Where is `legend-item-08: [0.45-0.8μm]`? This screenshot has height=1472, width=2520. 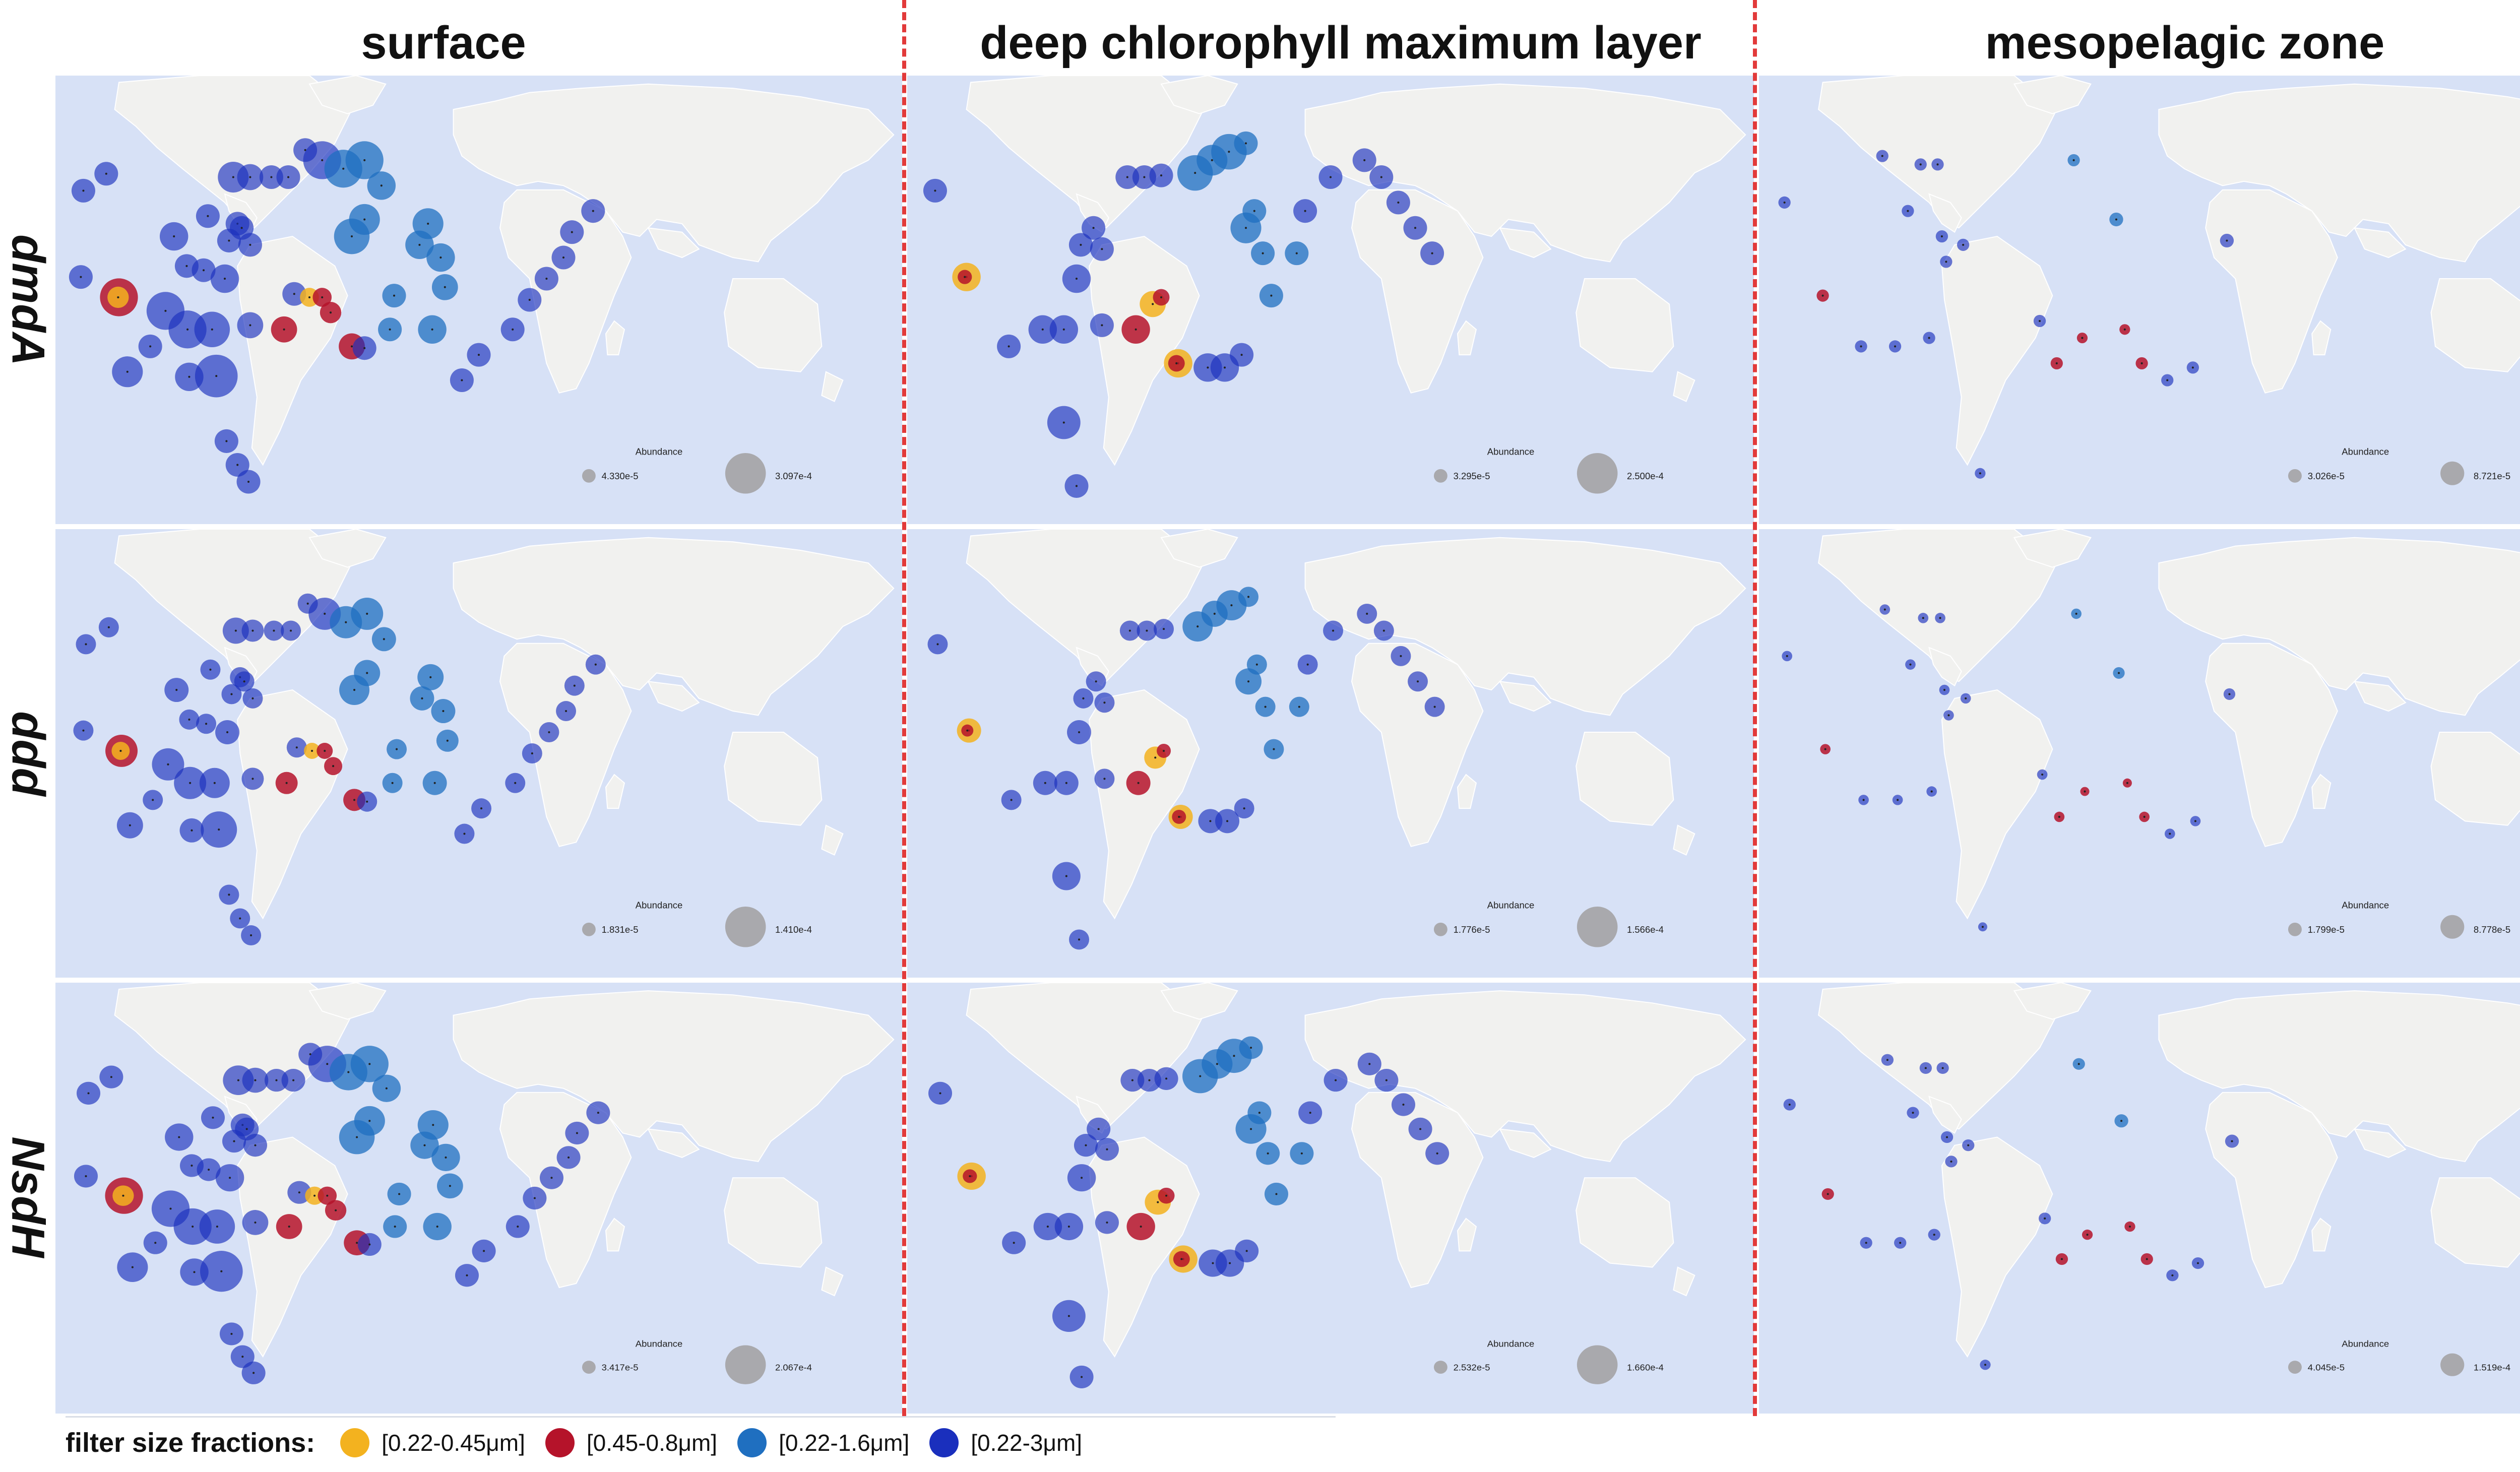 legend-item-08: [0.45-0.8μm] is located at coordinates (631, 1442).